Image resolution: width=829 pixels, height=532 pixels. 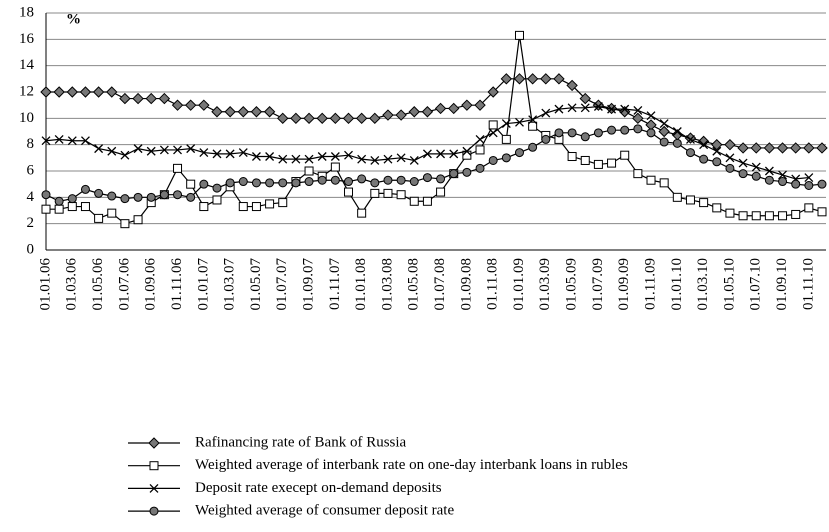 I want to click on x-tick-label: 01.07.07, so click(x=282, y=284).